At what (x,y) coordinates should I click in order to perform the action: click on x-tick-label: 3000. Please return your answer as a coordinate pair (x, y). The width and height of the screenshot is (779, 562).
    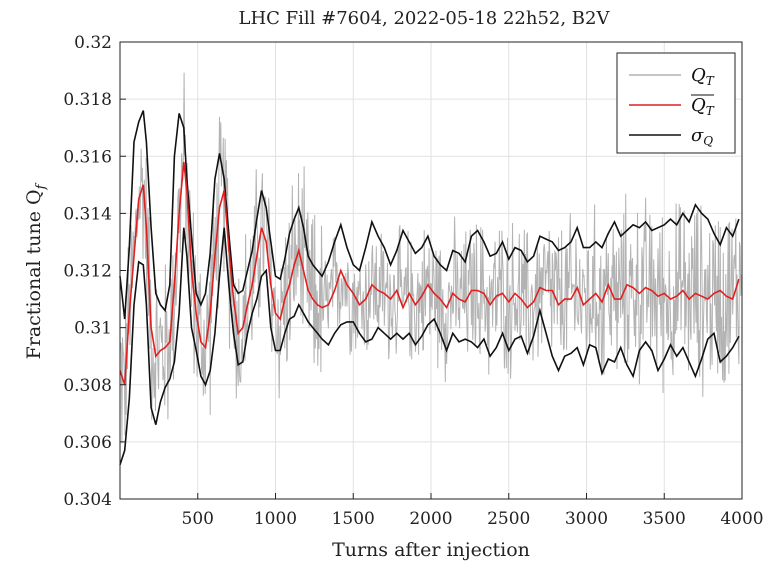
    Looking at the image, I should click on (586, 519).